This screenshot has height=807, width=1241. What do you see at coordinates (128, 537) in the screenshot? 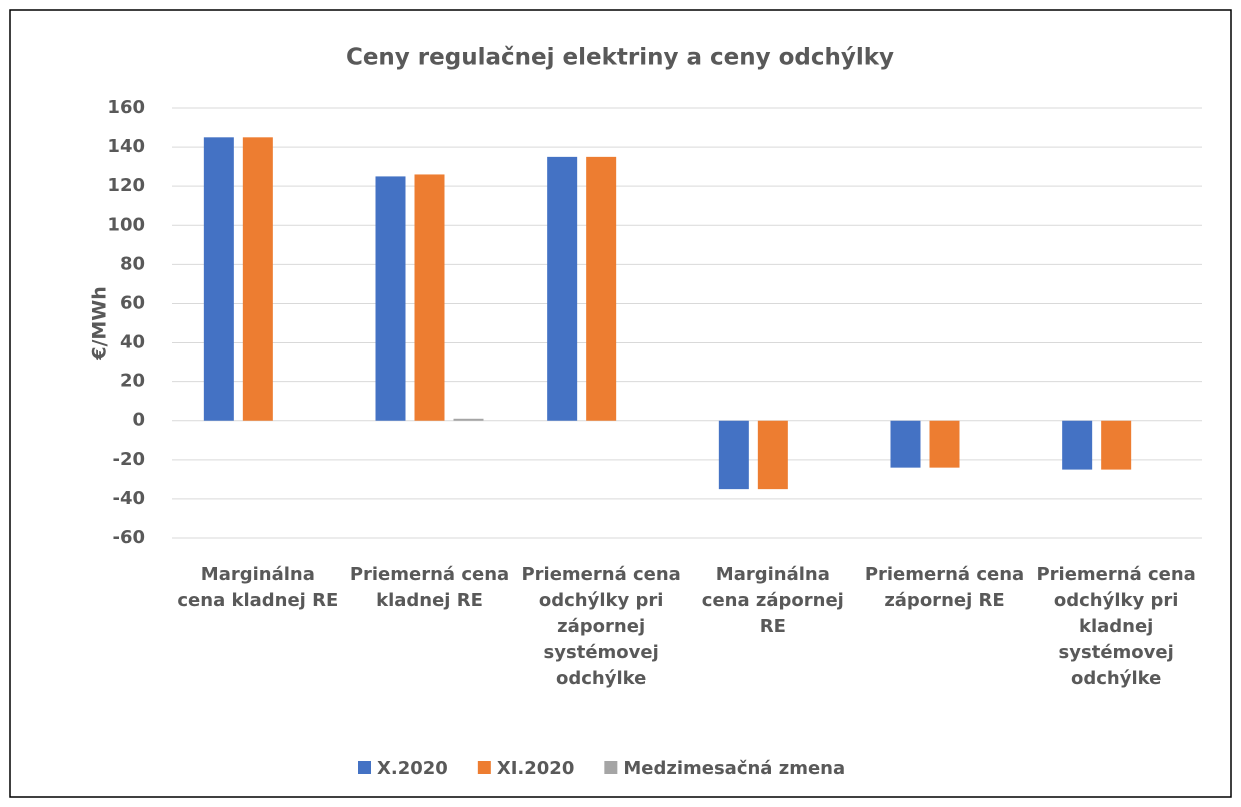
I see `y-tick-label: -60` at bounding box center [128, 537].